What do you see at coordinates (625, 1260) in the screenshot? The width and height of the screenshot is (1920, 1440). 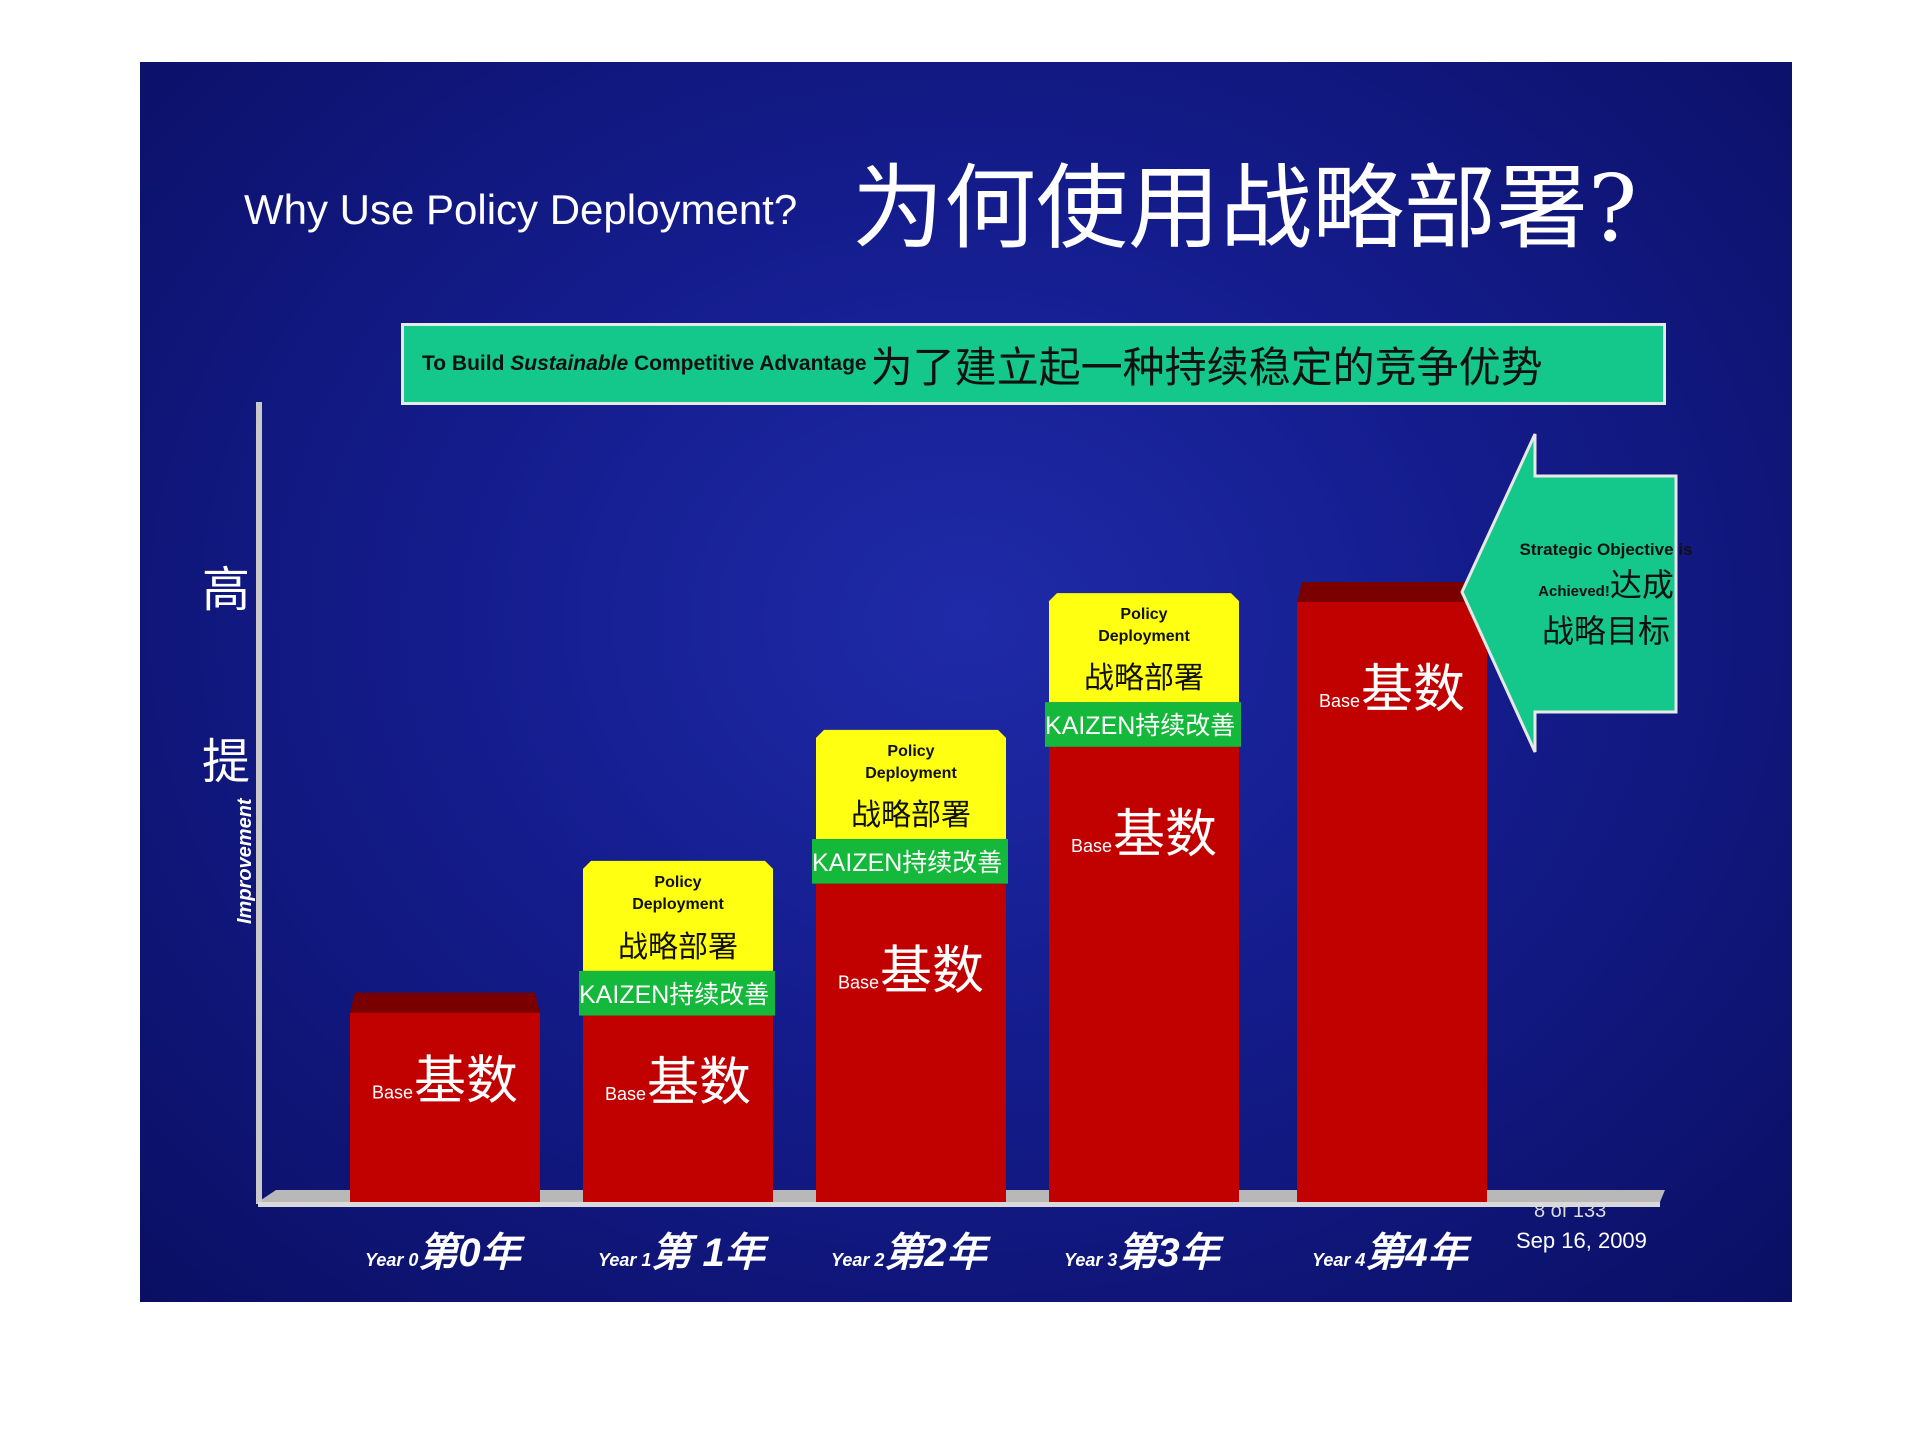 I see `x-tick-en-1: Year 1` at bounding box center [625, 1260].